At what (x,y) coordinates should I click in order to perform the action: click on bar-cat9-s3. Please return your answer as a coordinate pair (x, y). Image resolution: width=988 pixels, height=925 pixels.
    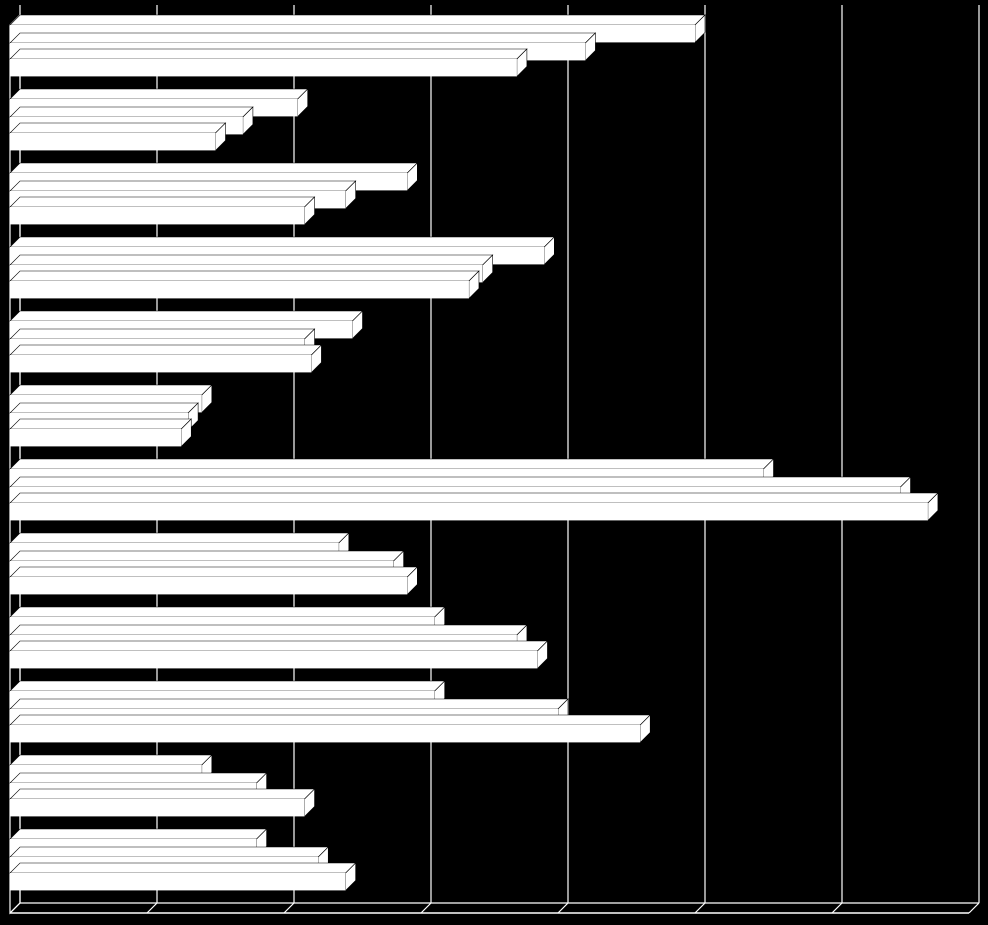
    Looking at the image, I should click on (279, 655).